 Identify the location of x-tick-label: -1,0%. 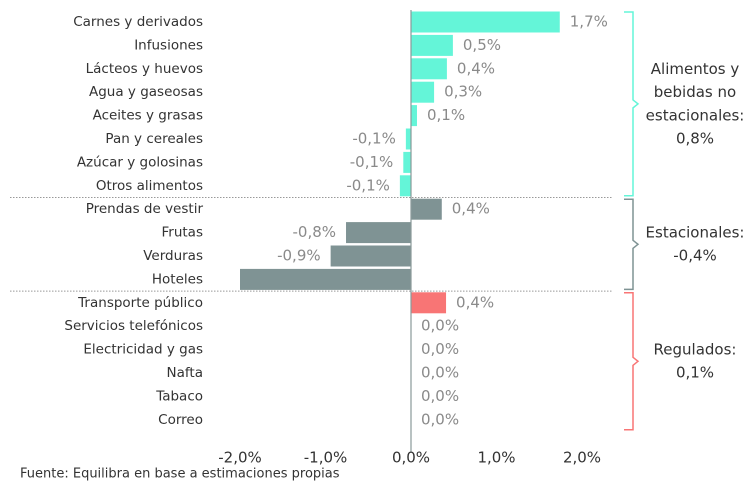
(326, 458).